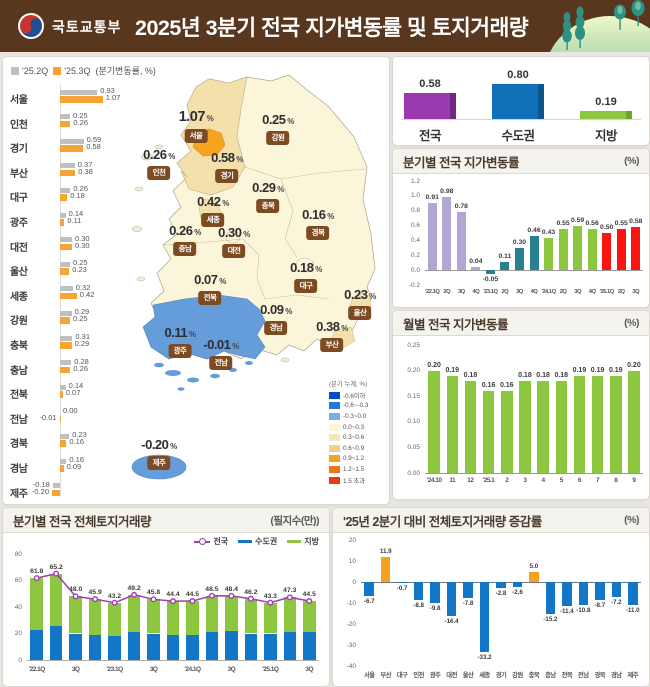 This screenshot has height=687, width=650. I want to click on region-name: 대구, so click(19, 199).